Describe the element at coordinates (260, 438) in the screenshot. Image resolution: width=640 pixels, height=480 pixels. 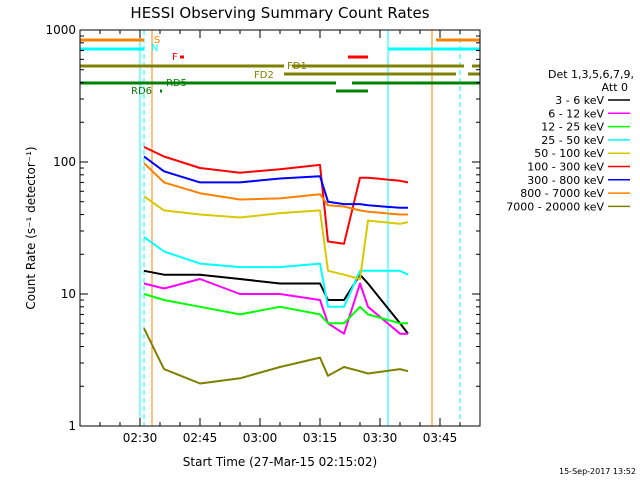
I see `x-tick-label: 03:00` at that location.